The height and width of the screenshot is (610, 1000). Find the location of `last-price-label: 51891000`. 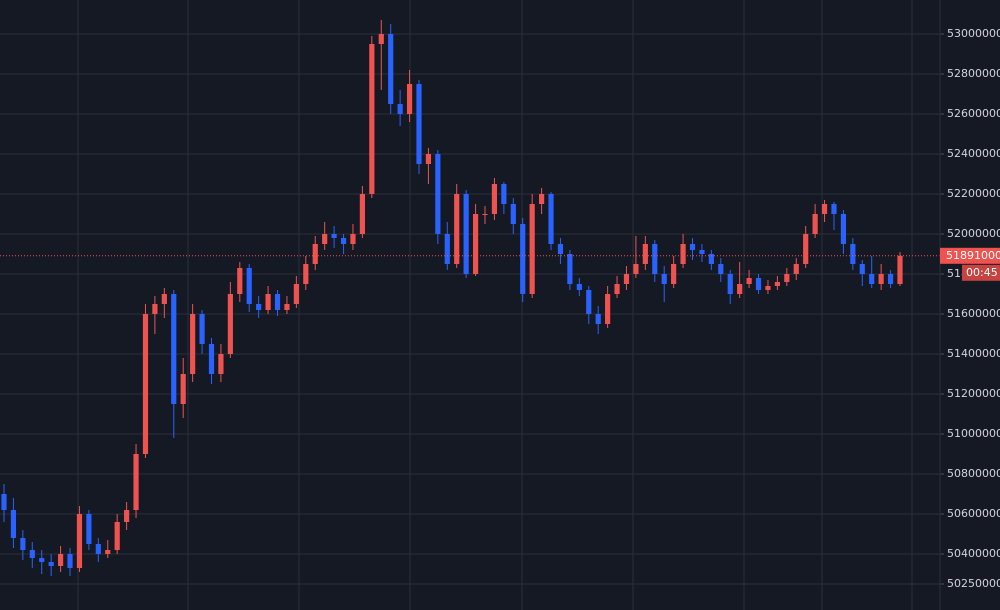

last-price-label: 51891000 is located at coordinates (973, 255).